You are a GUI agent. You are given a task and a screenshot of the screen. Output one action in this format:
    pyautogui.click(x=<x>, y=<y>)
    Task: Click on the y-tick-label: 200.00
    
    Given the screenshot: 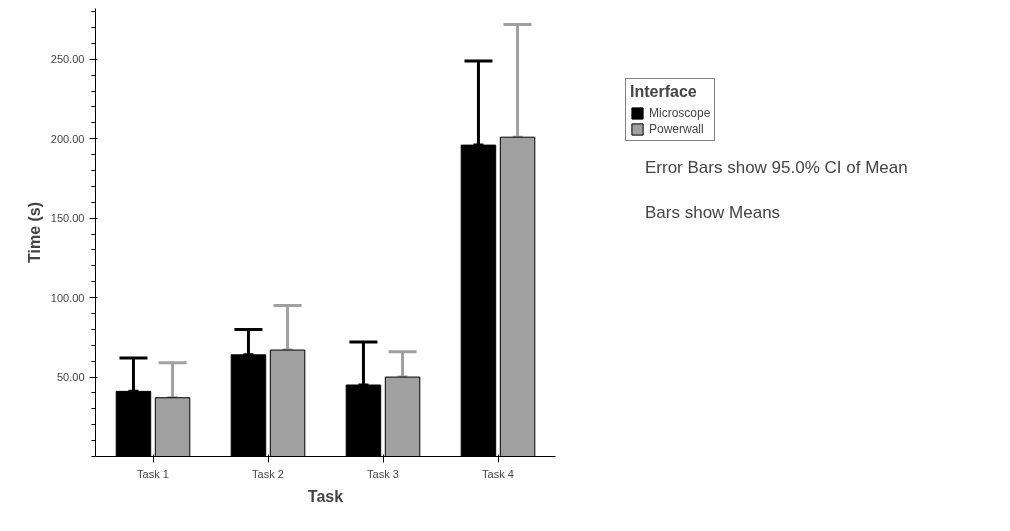 What is the action you would take?
    pyautogui.click(x=67, y=138)
    